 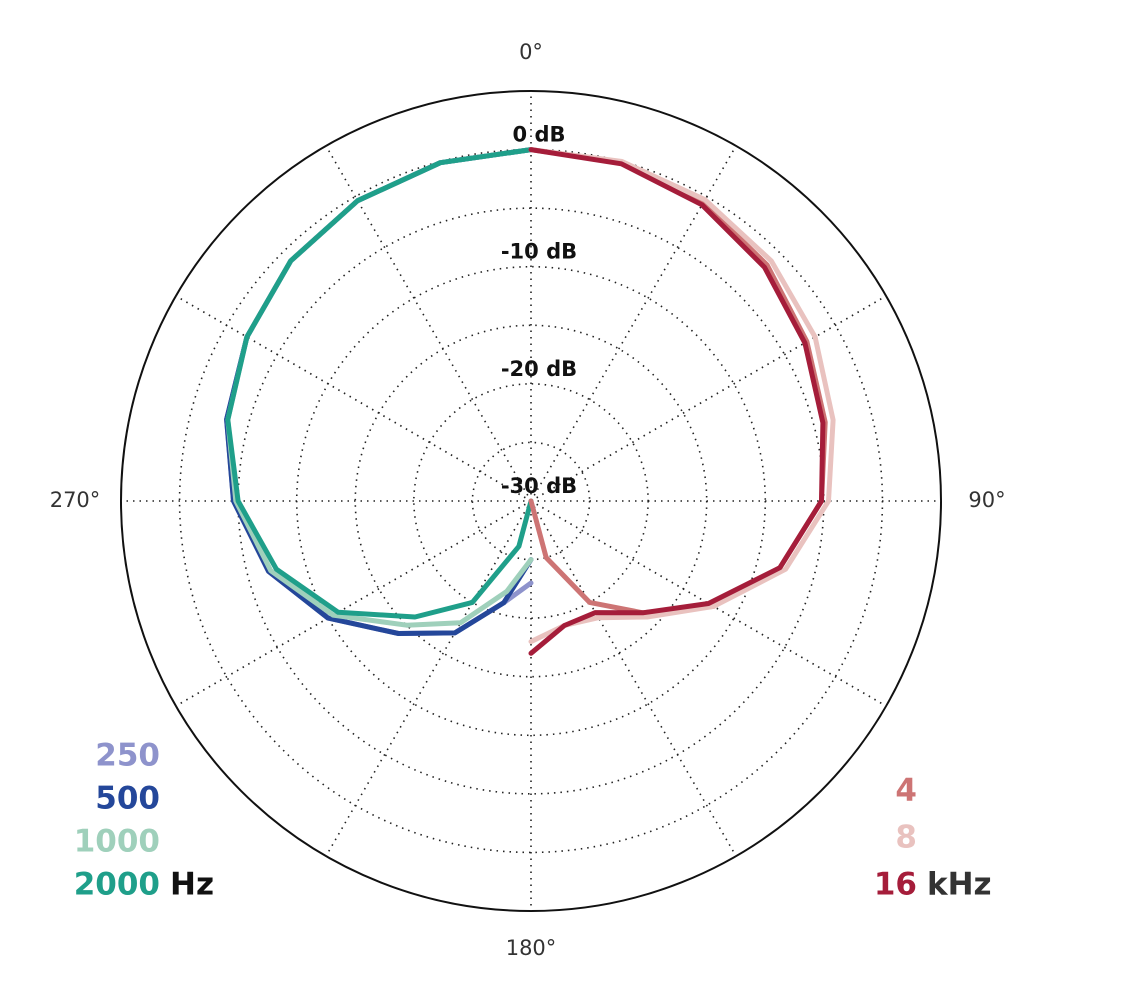 I want to click on legend-entry: 4, so click(x=906, y=791).